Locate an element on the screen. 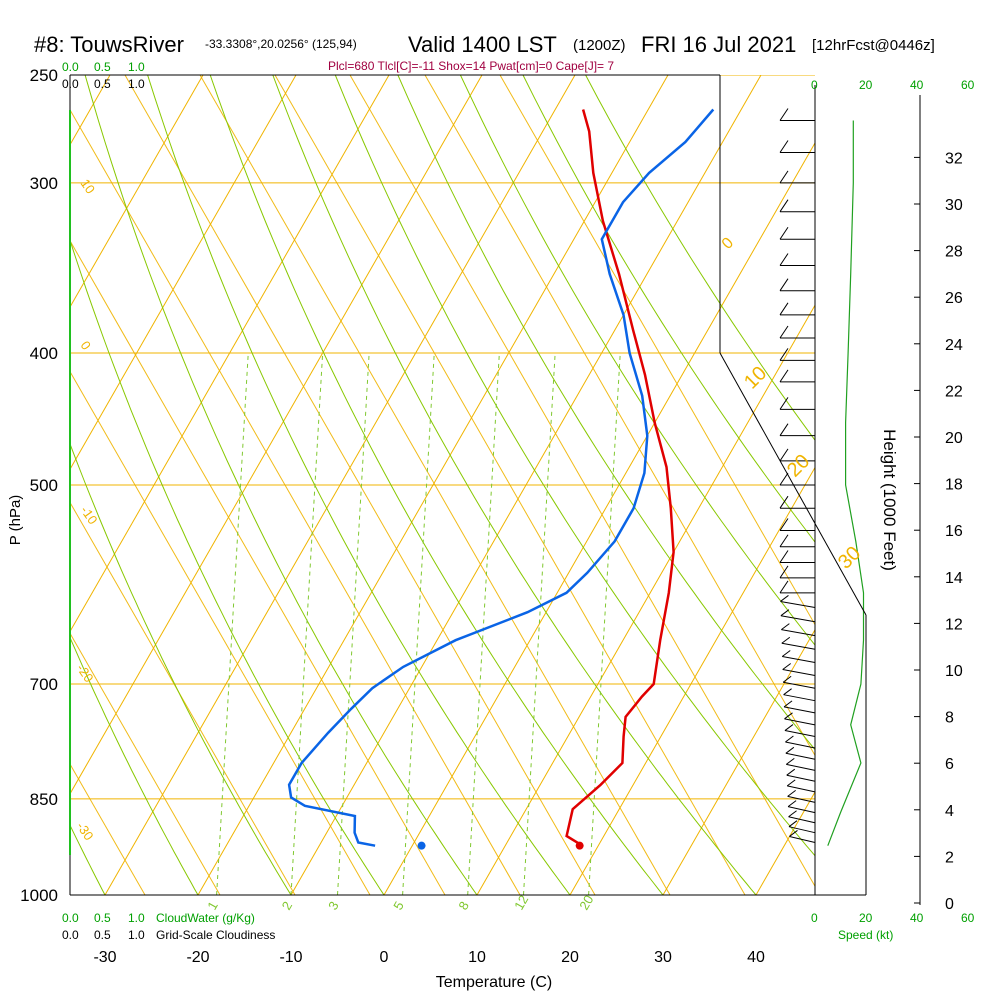 This screenshot has height=1000, width=1000. header-date: FRI 16 Jul 2021 is located at coordinates (718, 44).